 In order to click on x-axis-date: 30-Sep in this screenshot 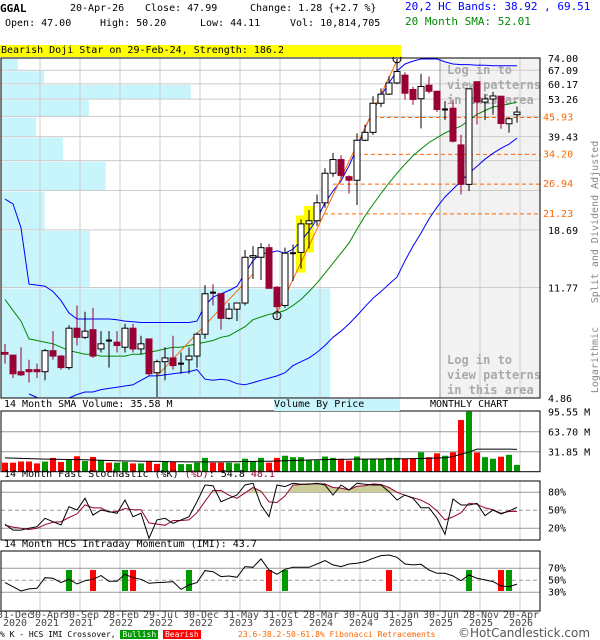, I will do `click(81, 615)`.